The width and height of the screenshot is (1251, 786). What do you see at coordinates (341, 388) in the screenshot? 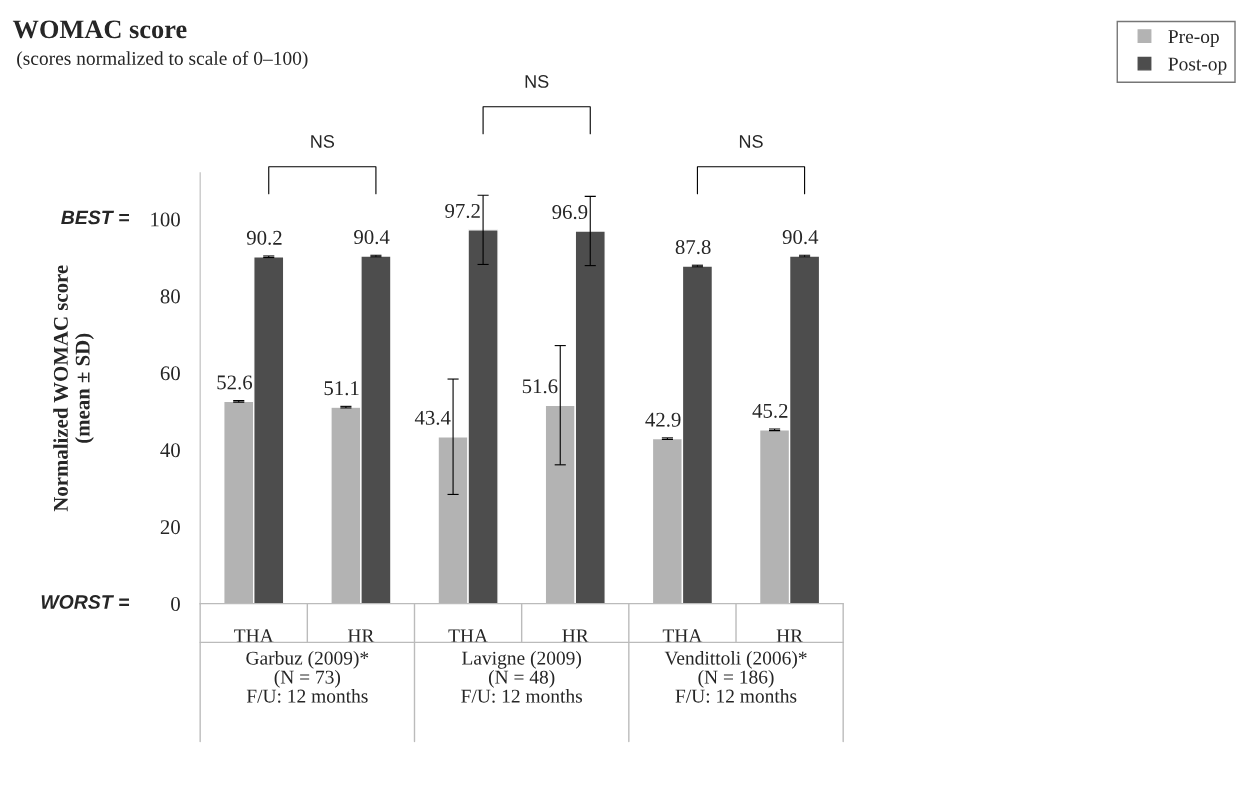
I see `data-label: 51.1` at bounding box center [341, 388].